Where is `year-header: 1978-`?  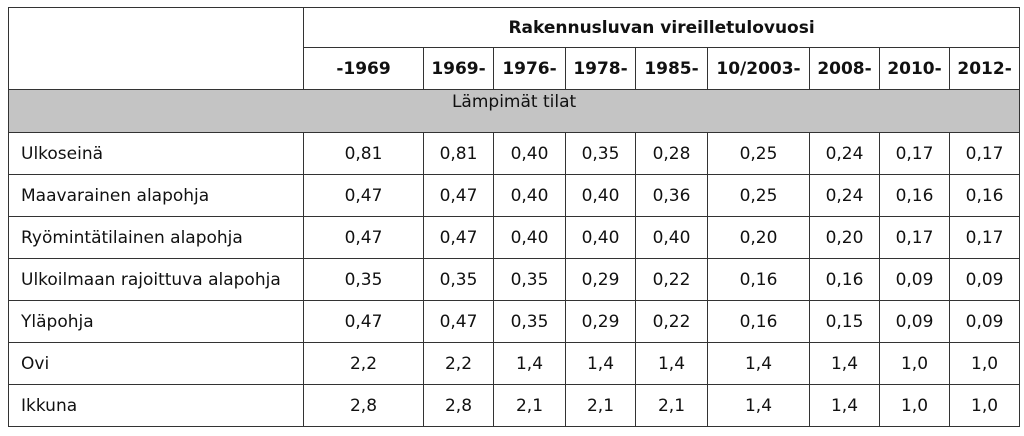
year-header: 1978- is located at coordinates (600, 68).